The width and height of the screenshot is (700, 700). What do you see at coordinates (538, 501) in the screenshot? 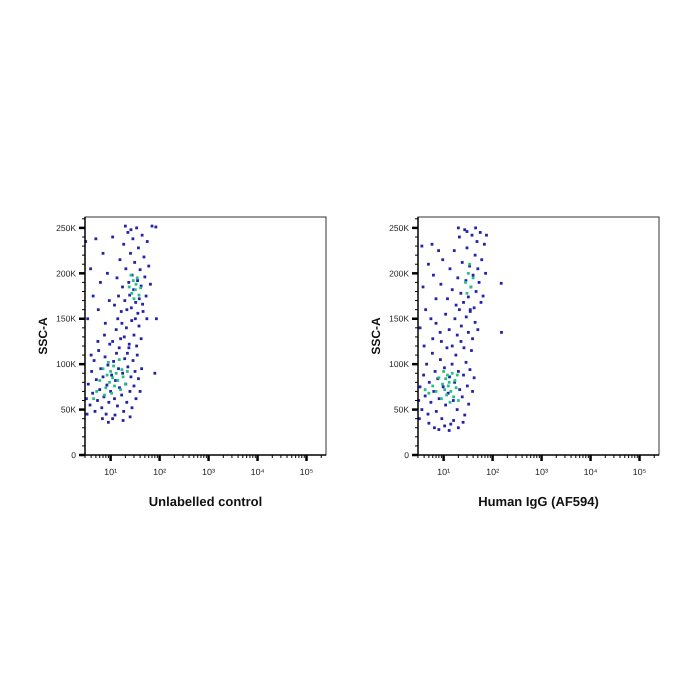
I see `x-axis-title: Human IgG (AF594)` at bounding box center [538, 501].